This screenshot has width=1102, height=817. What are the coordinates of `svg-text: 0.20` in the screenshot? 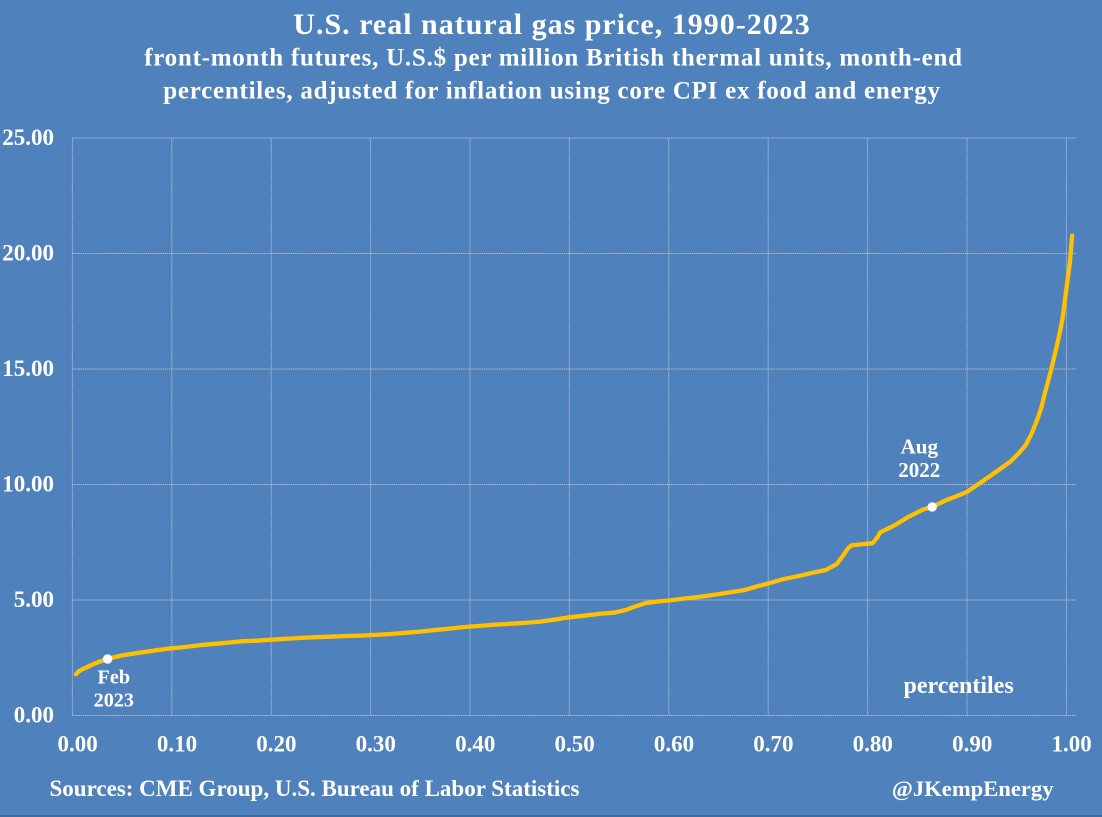 It's located at (276, 744).